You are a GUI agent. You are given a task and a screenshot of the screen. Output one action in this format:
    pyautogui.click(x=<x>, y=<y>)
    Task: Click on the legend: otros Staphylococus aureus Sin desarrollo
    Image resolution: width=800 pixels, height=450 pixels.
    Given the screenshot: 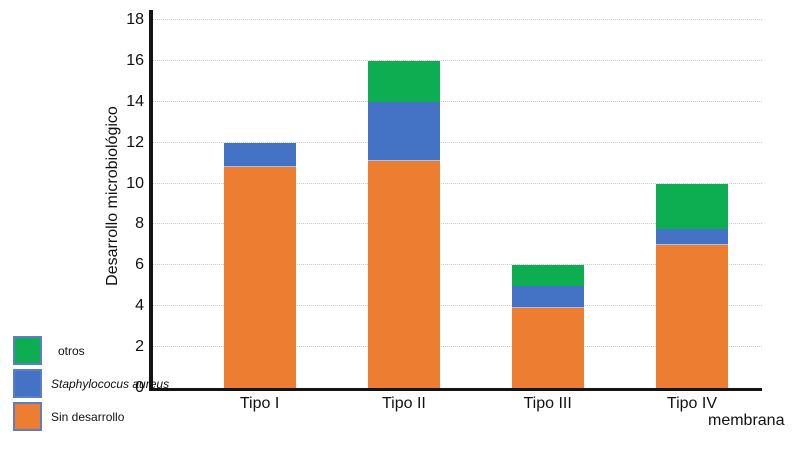 What is the action you would take?
    pyautogui.click(x=91, y=385)
    